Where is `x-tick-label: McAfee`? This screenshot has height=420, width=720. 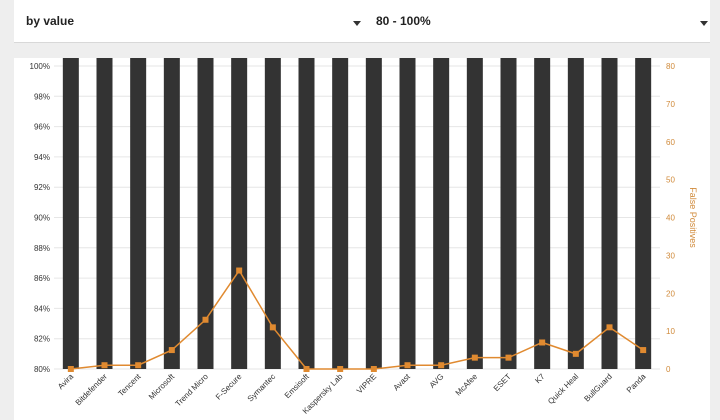 x-tick-label: McAfee is located at coordinates (467, 385).